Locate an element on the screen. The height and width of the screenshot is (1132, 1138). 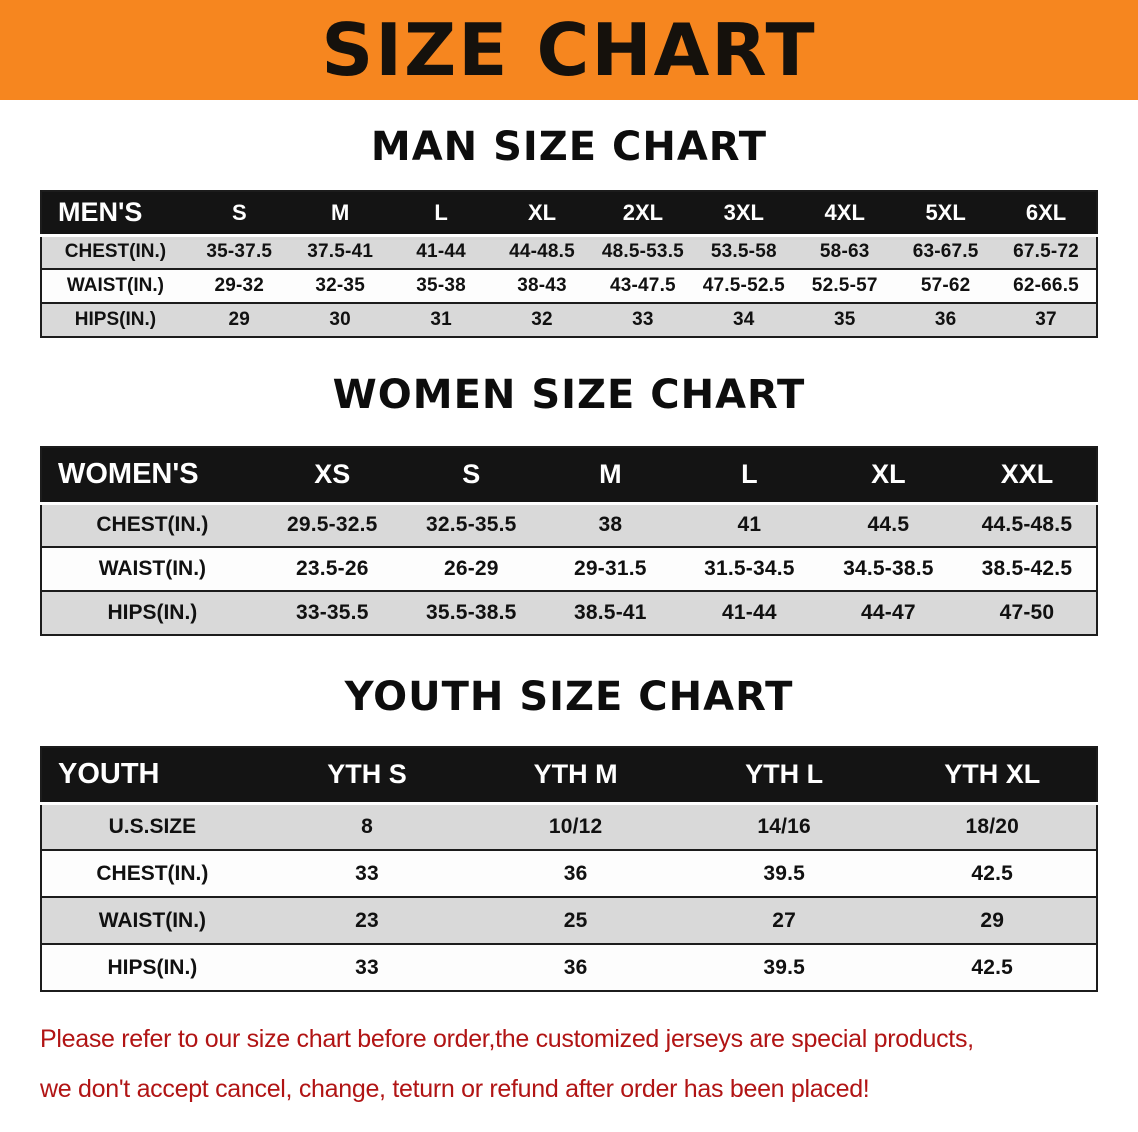
value-cell: 26-29 is located at coordinates (471, 568).